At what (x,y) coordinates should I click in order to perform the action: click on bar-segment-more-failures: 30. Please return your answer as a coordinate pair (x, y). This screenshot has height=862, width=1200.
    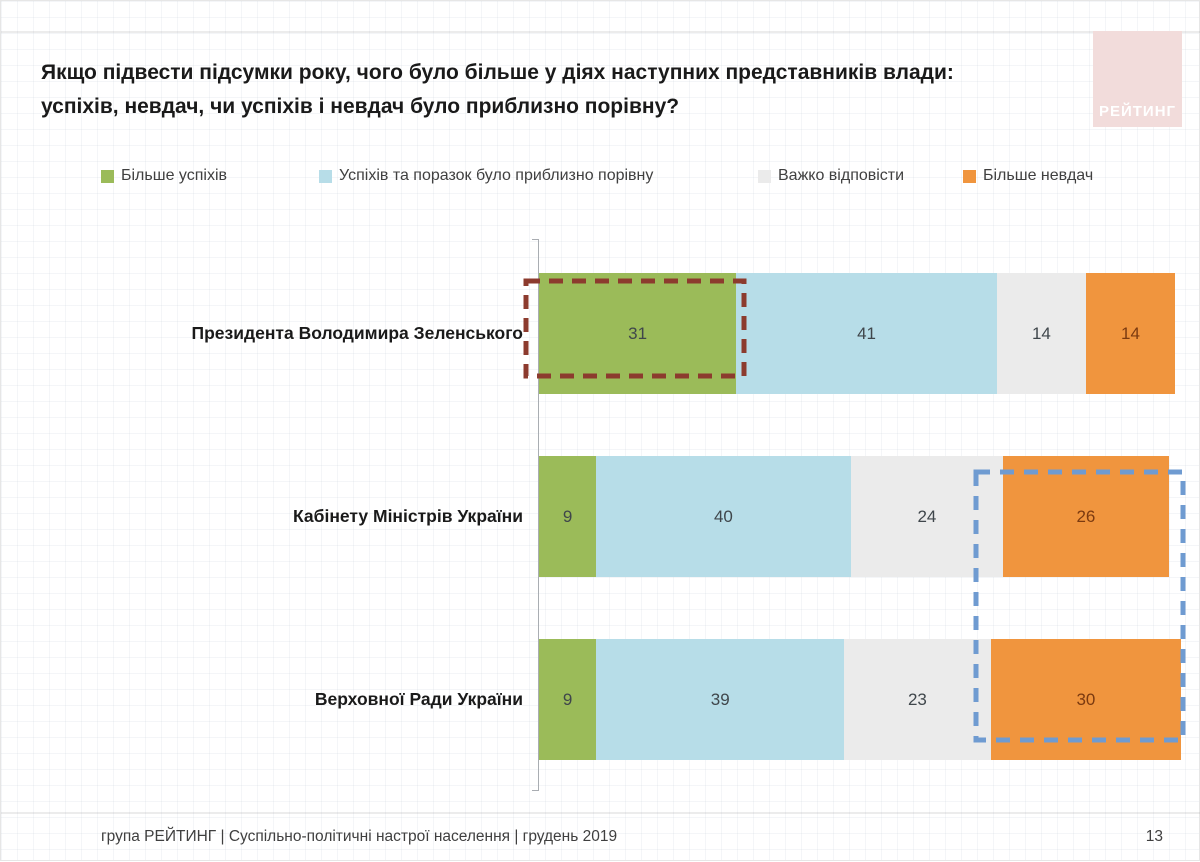
    Looking at the image, I should click on (1086, 699).